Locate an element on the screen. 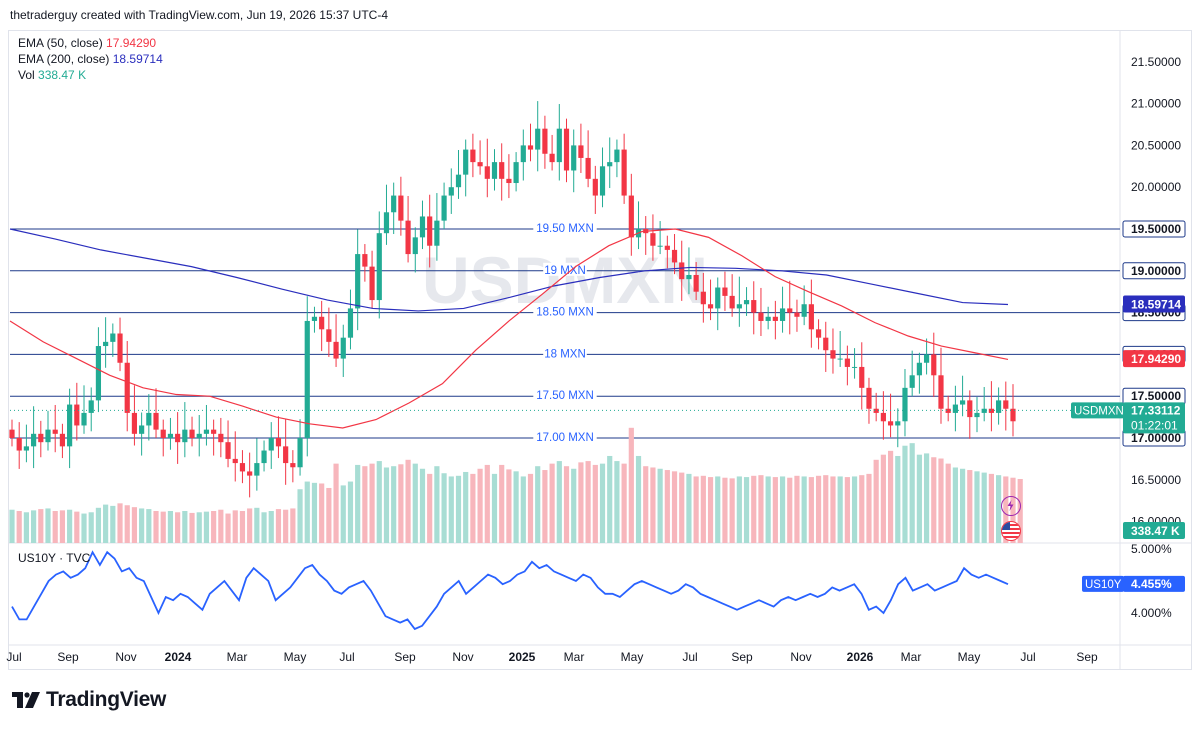  price-axis-tick: 16.50000 is located at coordinates (1156, 480).